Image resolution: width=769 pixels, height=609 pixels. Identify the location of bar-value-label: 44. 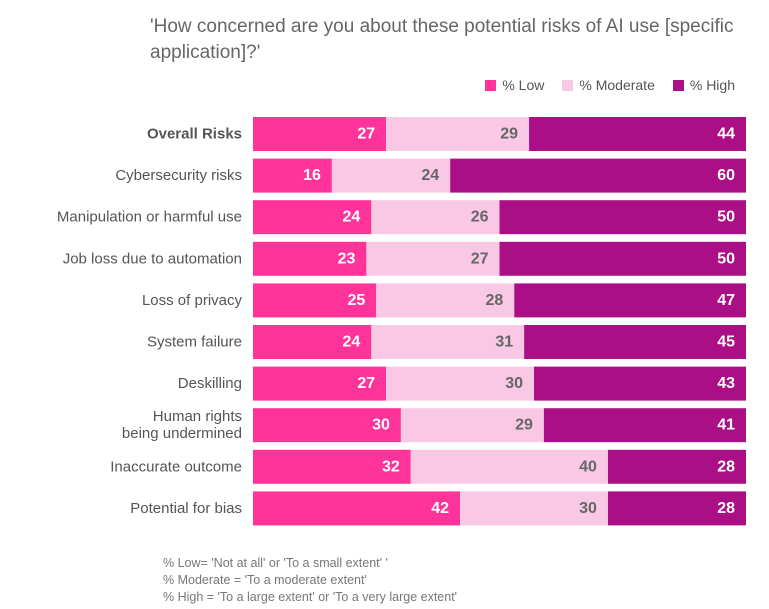
(726, 134).